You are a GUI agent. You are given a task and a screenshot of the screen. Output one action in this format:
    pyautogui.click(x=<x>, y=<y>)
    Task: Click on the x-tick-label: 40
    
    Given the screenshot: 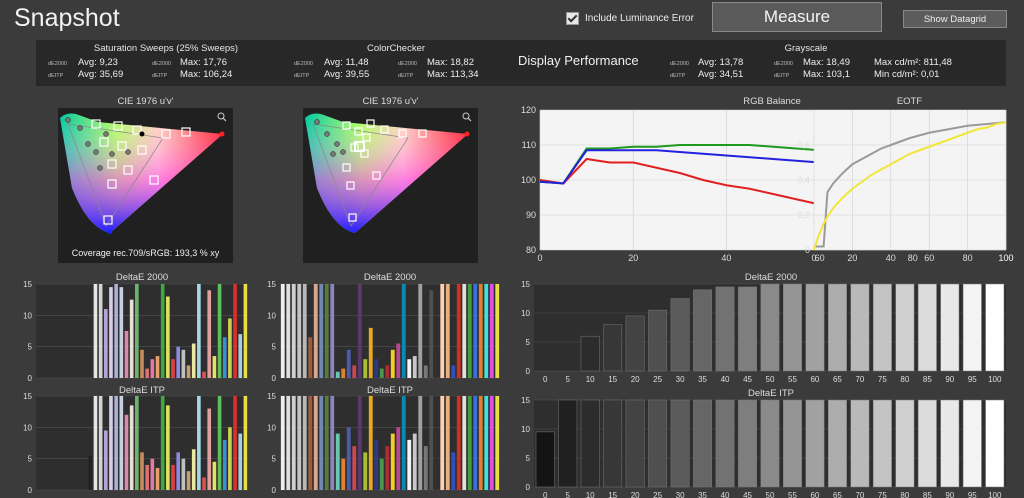 What is the action you would take?
    pyautogui.click(x=725, y=379)
    